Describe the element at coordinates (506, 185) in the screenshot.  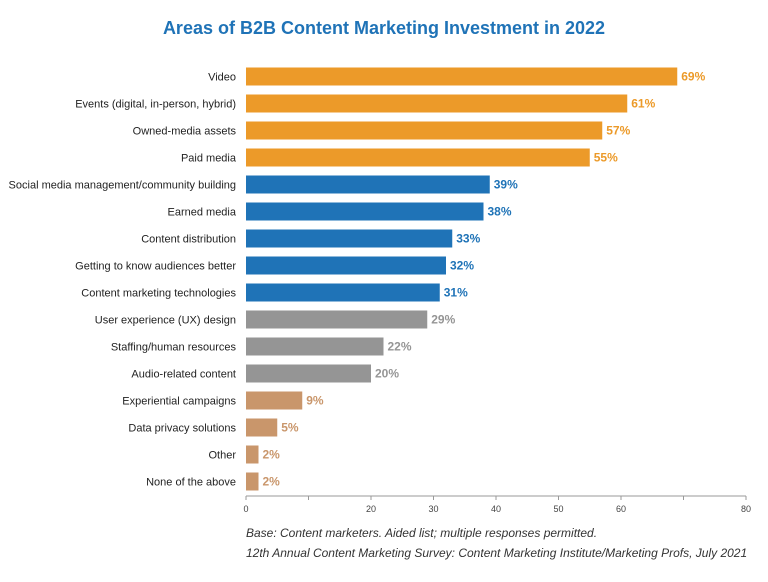
I see `value-label: 39%` at that location.